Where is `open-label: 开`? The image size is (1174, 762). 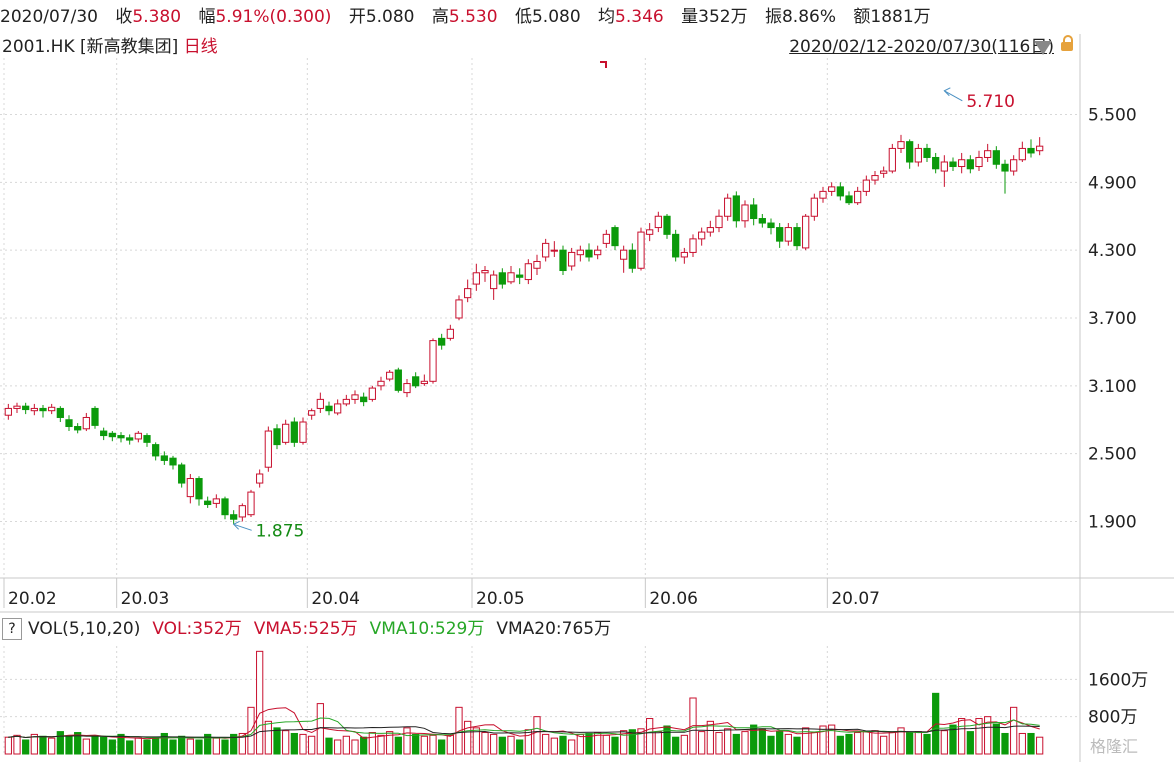
open-label: 开 is located at coordinates (357, 17).